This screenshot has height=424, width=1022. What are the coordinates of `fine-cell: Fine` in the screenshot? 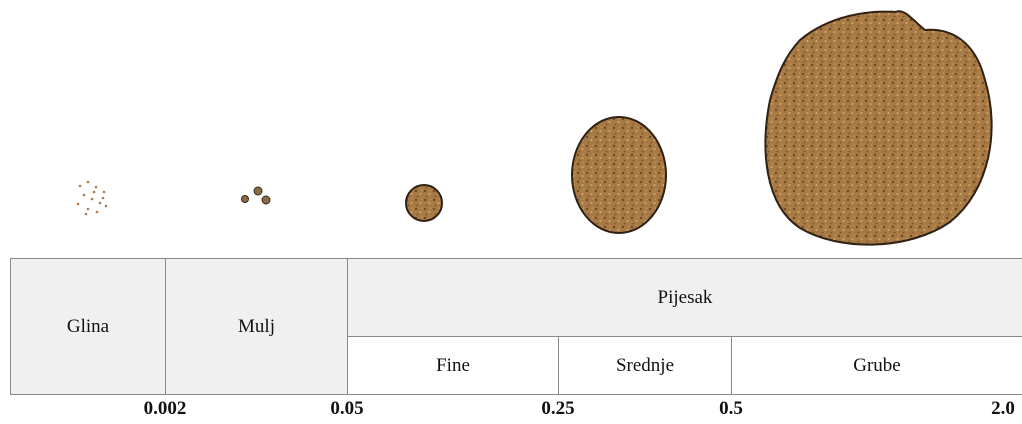 It's located at (453, 365).